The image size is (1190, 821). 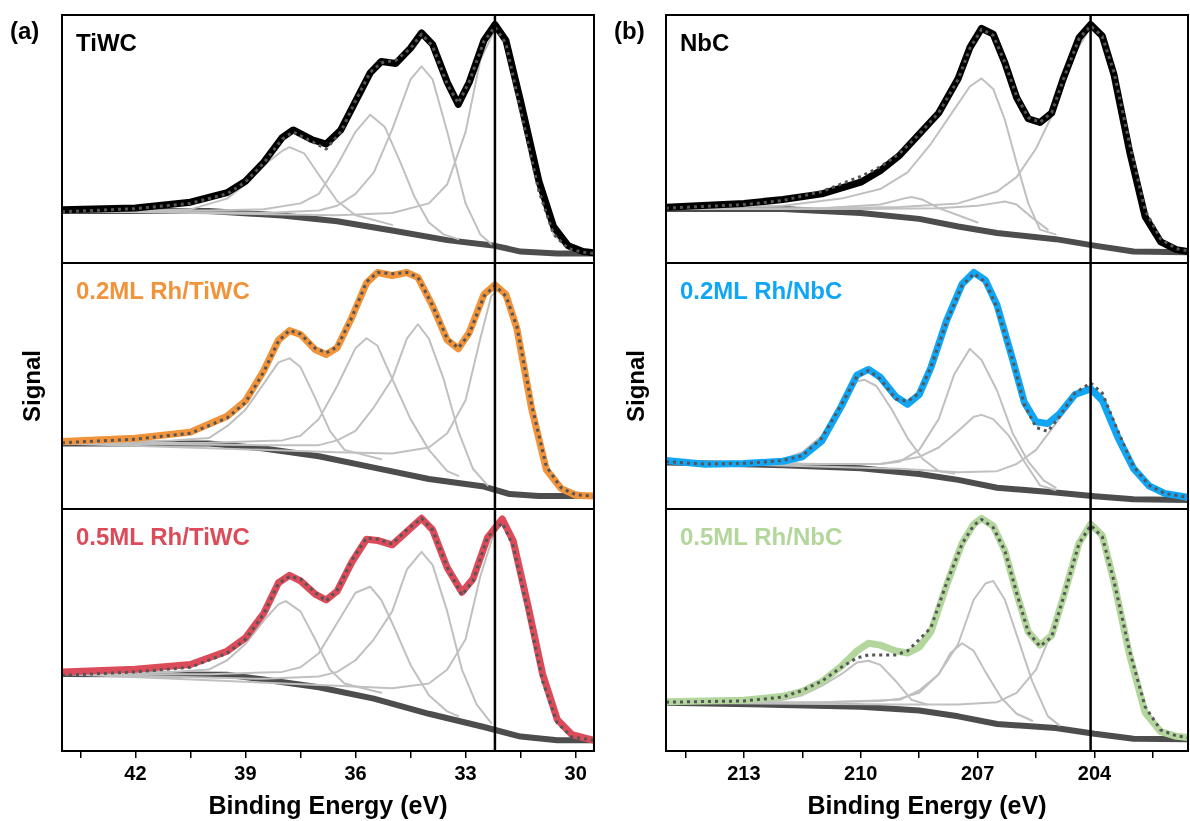 I want to click on text: (a), so click(x=25, y=31).